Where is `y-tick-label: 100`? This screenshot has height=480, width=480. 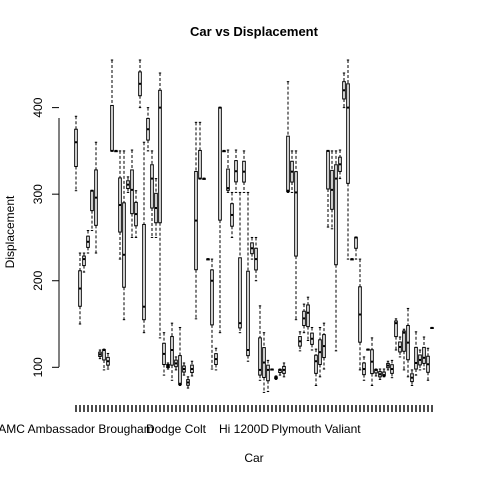 y-tick-label: 100 is located at coordinates (38, 367).